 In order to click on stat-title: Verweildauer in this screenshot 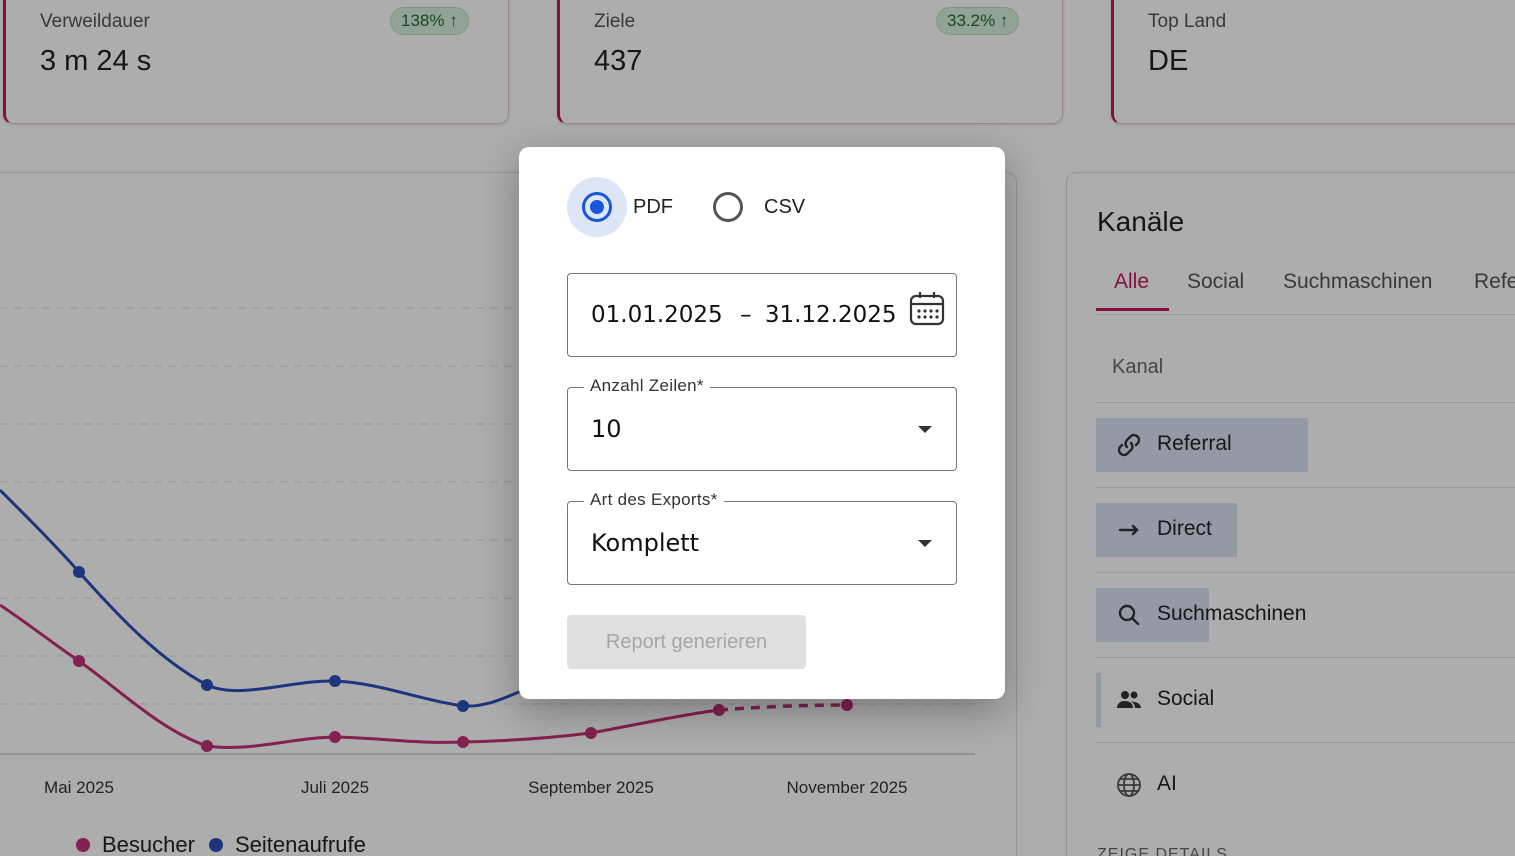, I will do `click(95, 21)`.